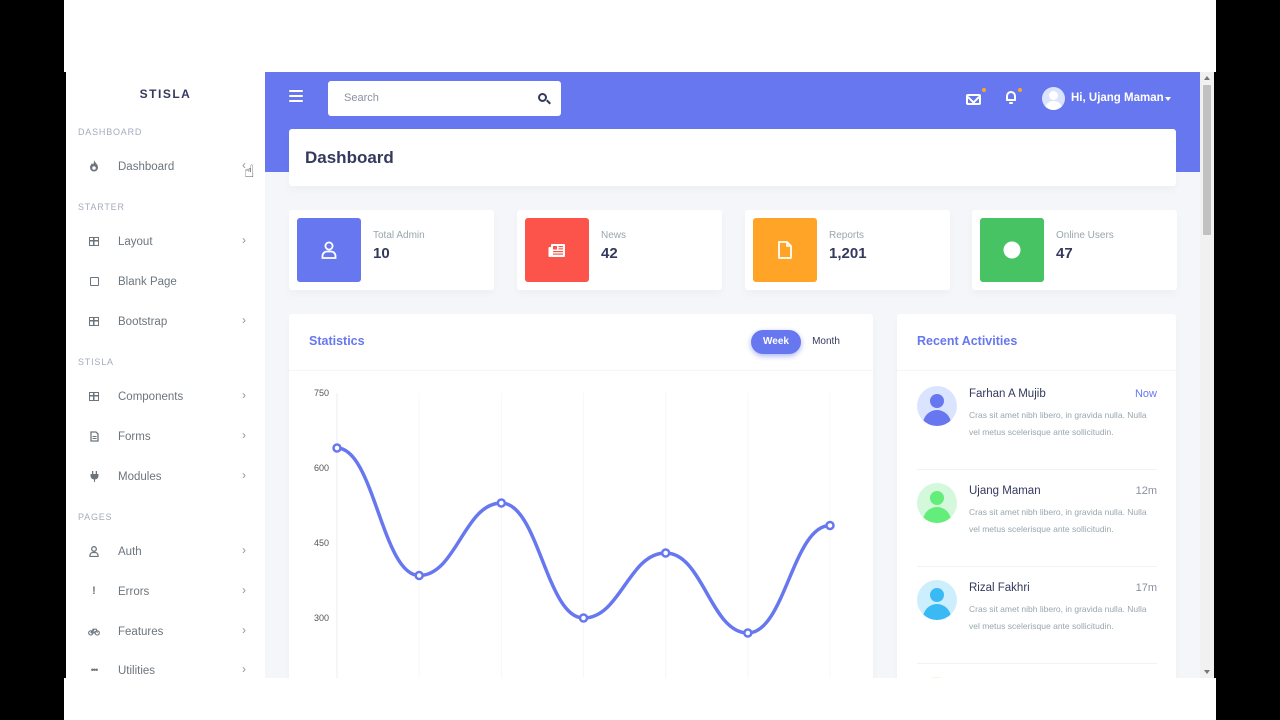  Describe the element at coordinates (165, 94) in the screenshot. I see `brand-logo: STISLA` at that location.